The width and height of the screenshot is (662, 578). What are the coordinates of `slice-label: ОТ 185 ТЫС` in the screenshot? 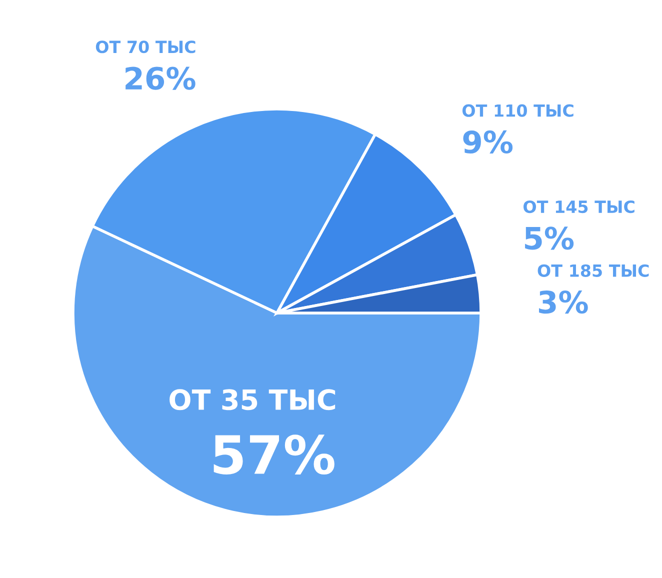 It's located at (593, 270).